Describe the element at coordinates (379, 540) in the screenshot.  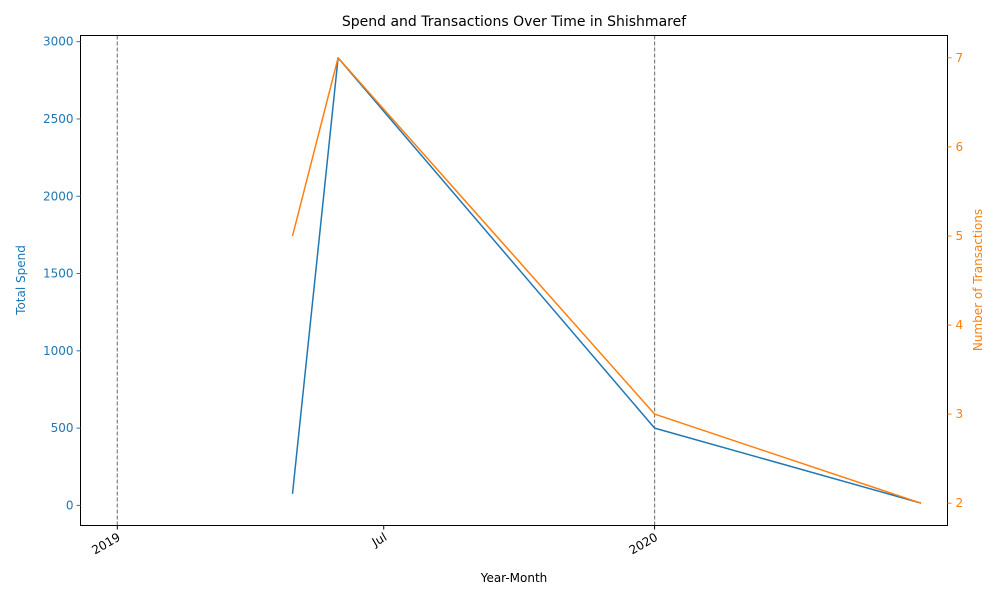
I see `x-tick-label: Jul` at that location.